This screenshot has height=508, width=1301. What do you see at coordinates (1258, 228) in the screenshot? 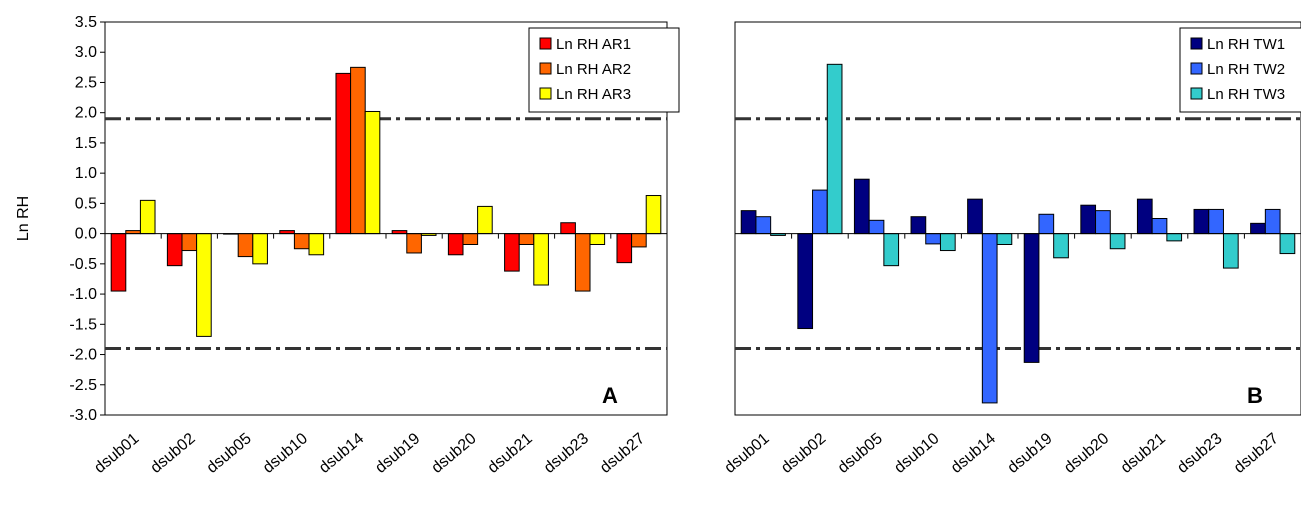
I see `bar-ln-rh-tw1-dsub27` at bounding box center [1258, 228].